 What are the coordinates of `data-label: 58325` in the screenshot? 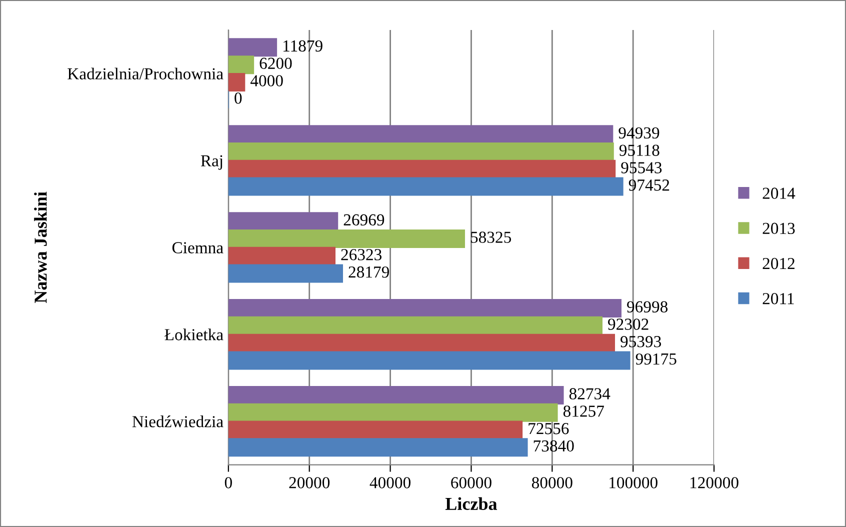 It's located at (491, 237).